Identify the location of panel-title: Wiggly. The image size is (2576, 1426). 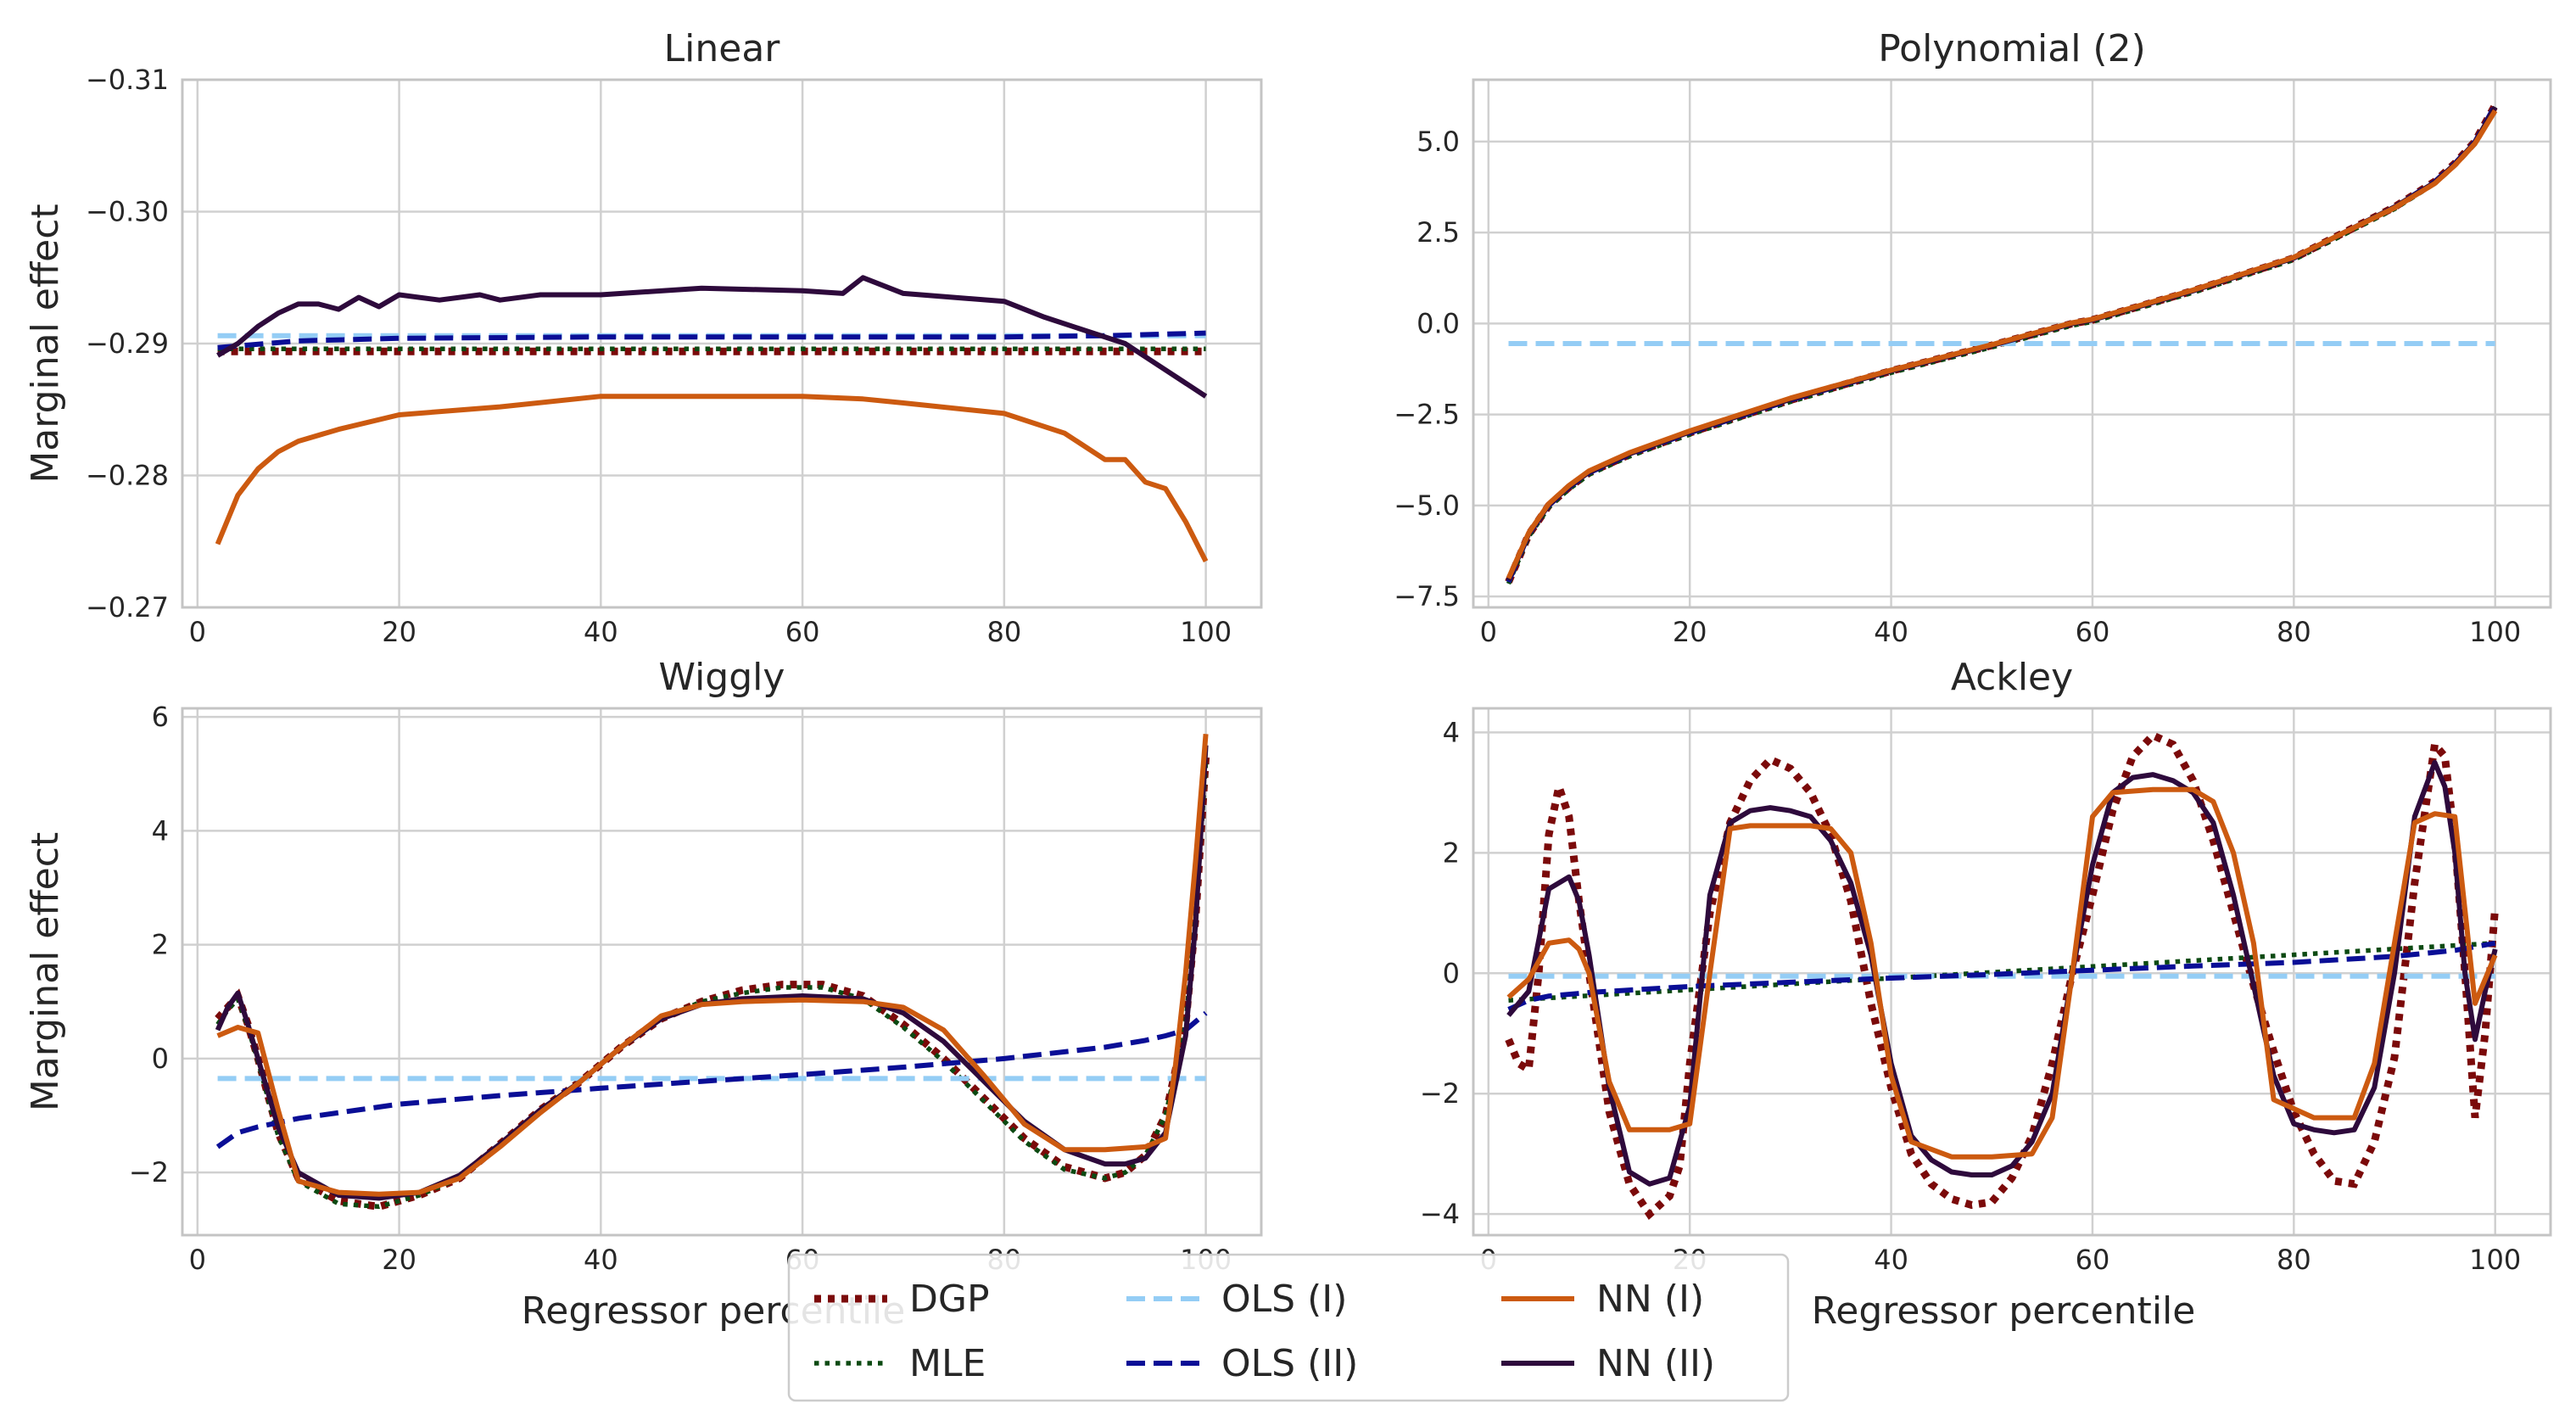
(722, 677).